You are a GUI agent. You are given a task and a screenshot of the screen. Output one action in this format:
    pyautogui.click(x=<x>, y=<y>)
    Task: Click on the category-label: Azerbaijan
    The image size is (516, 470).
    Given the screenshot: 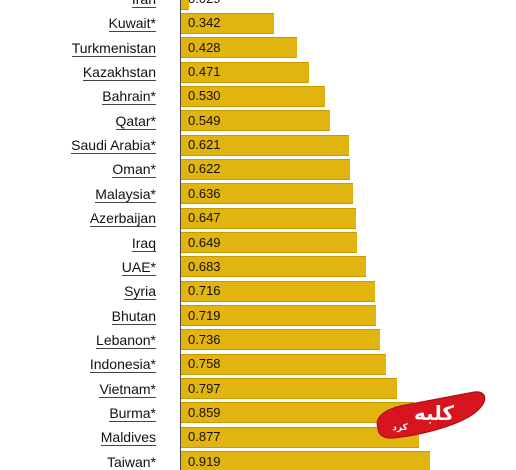 What is the action you would take?
    pyautogui.click(x=78, y=219)
    